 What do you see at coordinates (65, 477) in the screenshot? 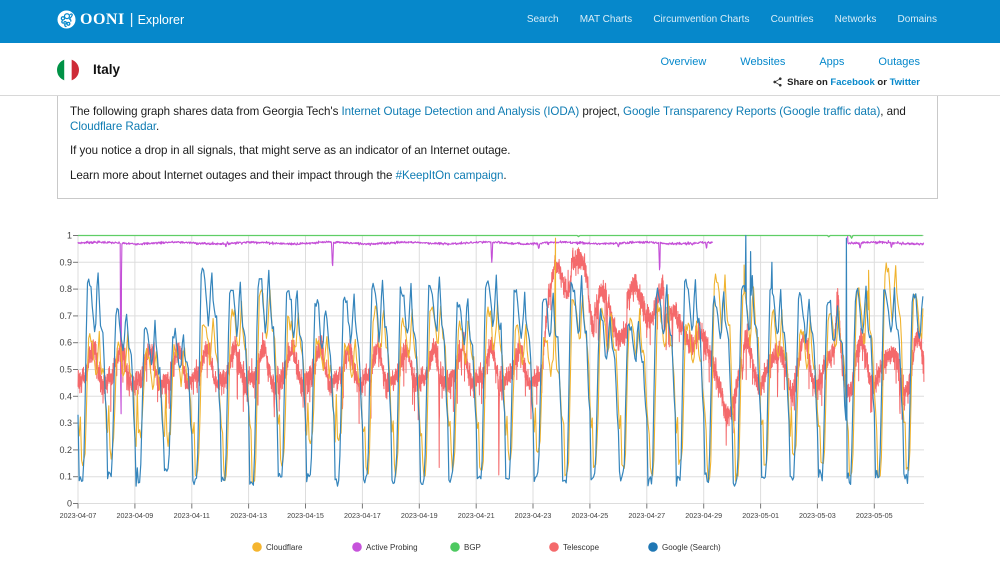
I see `svg-text: 0.1` at bounding box center [65, 477].